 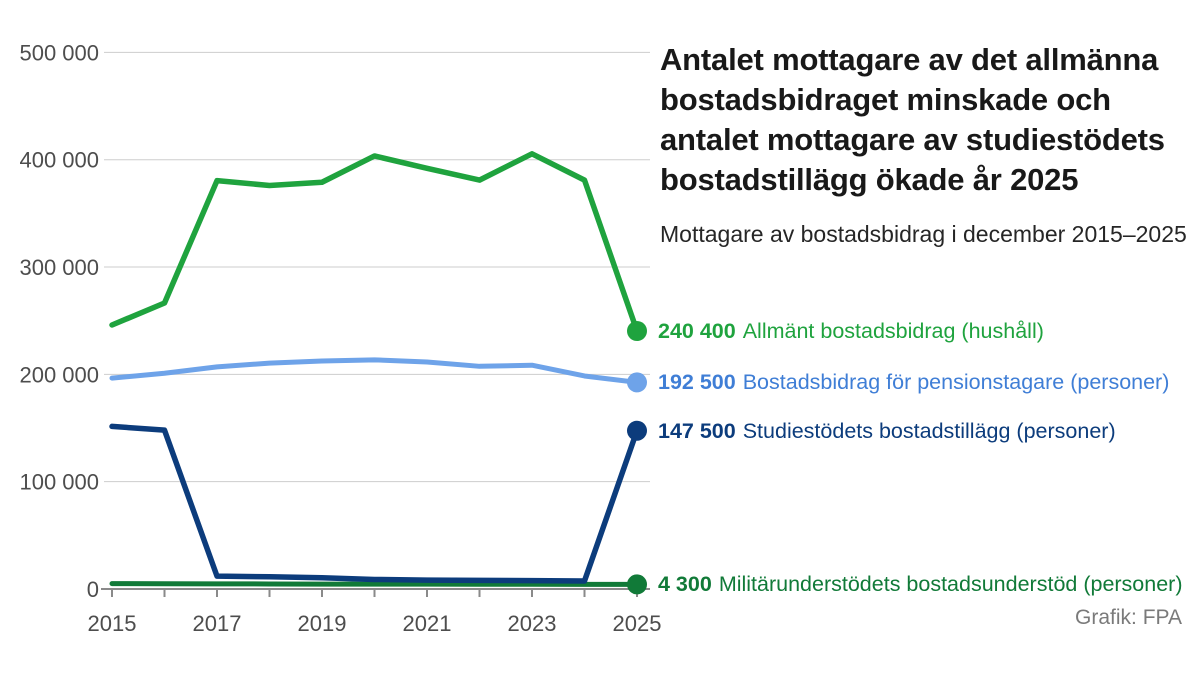 I want to click on series-end-dot-militar, so click(x=637, y=584).